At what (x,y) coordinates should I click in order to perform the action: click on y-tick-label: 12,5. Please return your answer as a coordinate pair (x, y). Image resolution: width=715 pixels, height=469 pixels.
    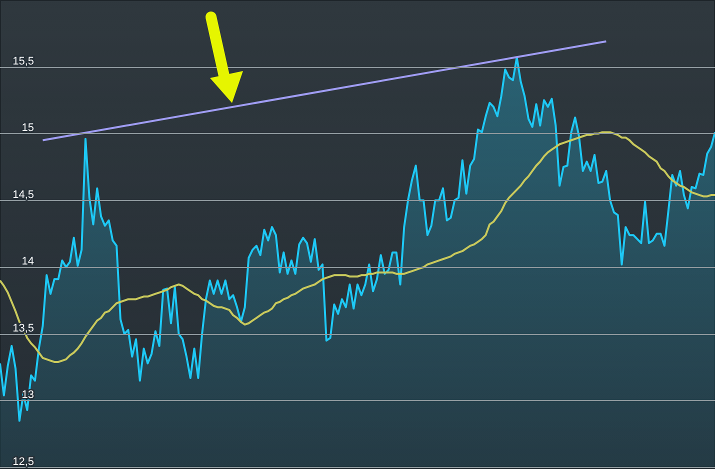
    Looking at the image, I should click on (23, 462).